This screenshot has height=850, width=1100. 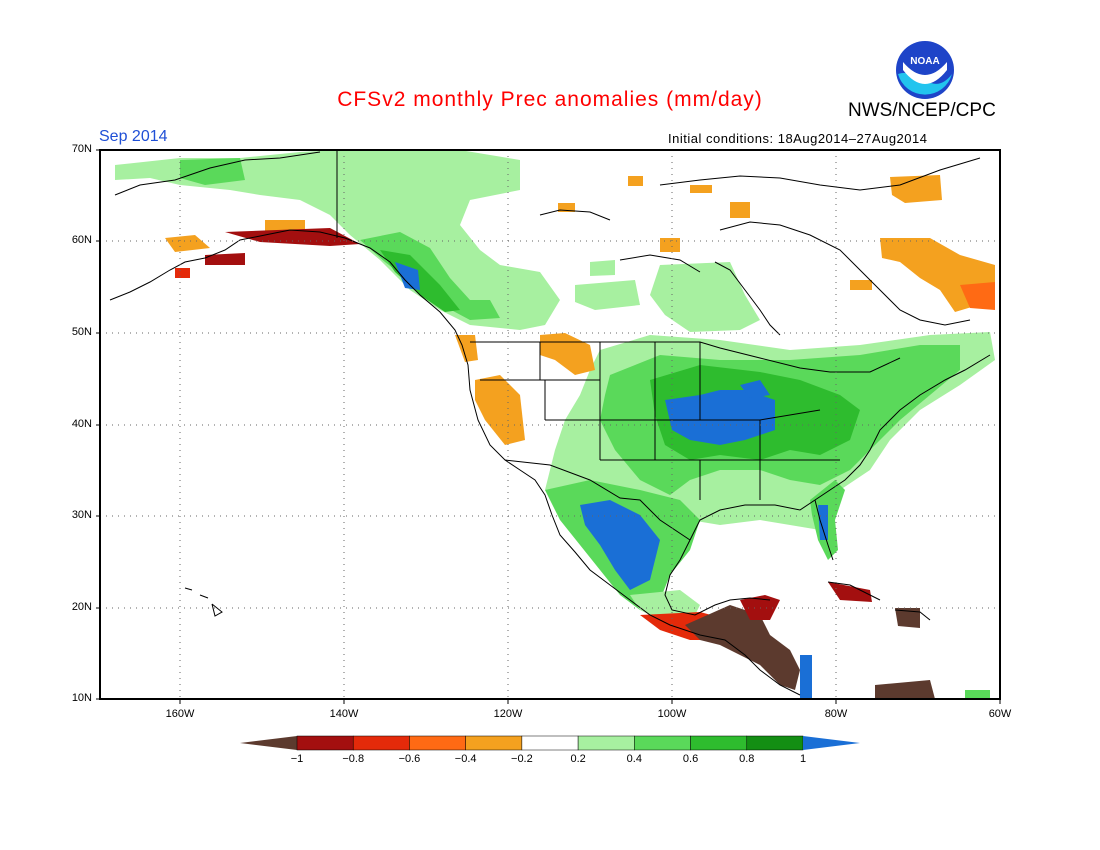 I want to click on lat-label: 30N, so click(x=81, y=515).